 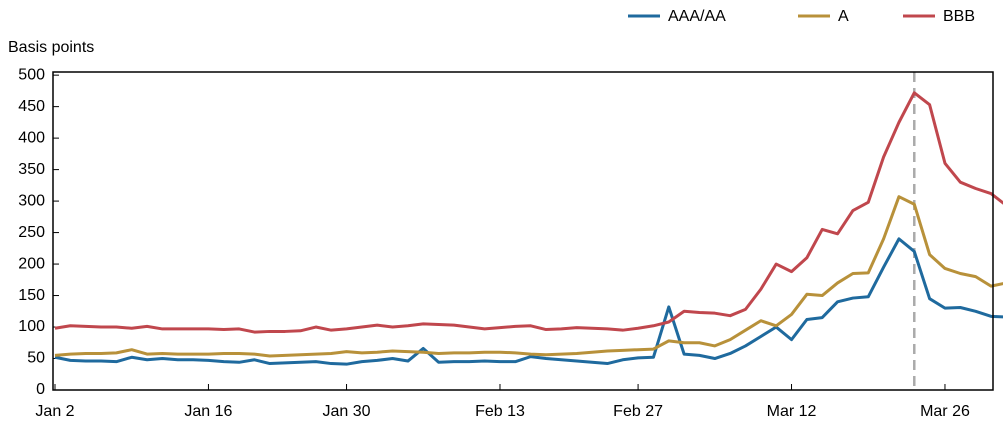 What do you see at coordinates (31, 106) in the screenshot?
I see `y-tick-label: 450` at bounding box center [31, 106].